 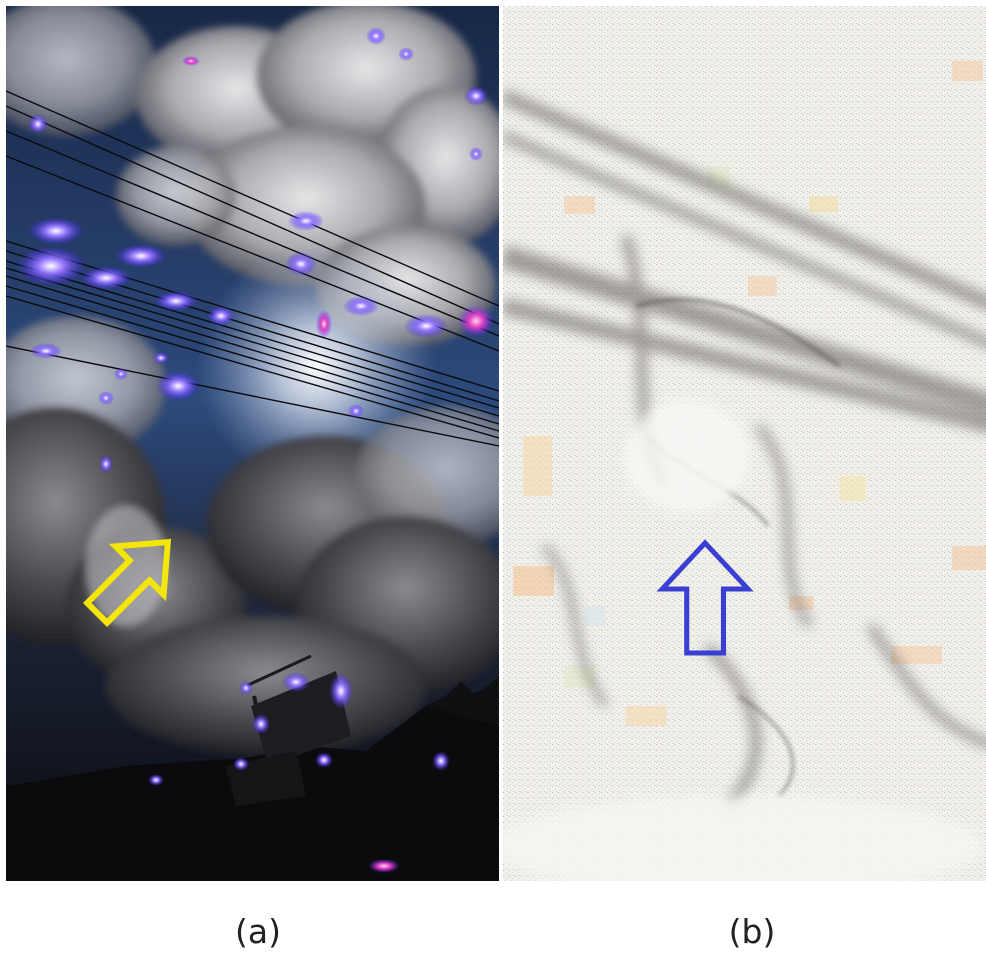 What do you see at coordinates (258, 931) in the screenshot?
I see `caption-a: (a)` at bounding box center [258, 931].